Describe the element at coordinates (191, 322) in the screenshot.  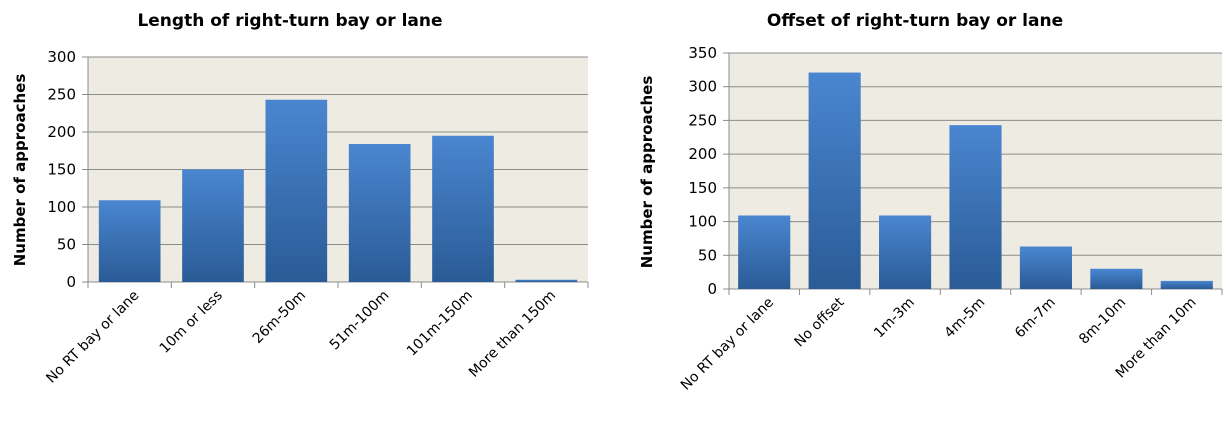
I see `x-category-label: 10m or less` at that location.